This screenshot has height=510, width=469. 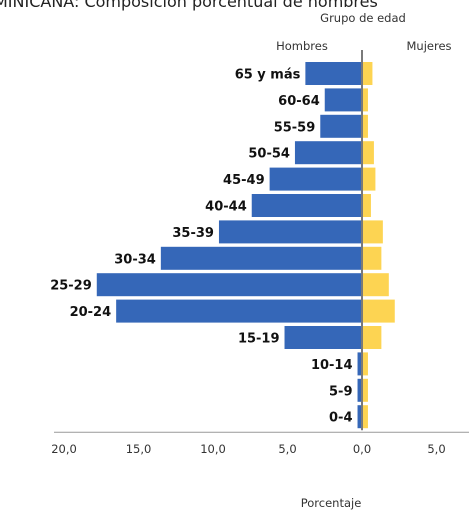 I want to click on category-label-10: 15-19, so click(x=259, y=339).